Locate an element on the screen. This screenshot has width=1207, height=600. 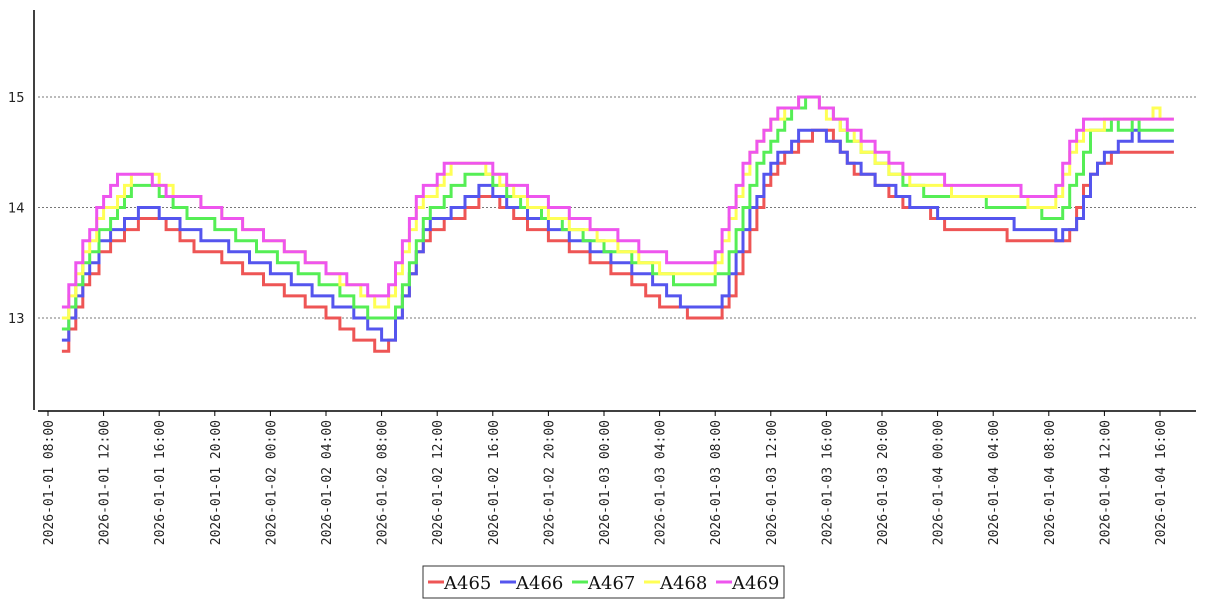
legend: A465 A466 A467 A468 A469 is located at coordinates (603, 582).